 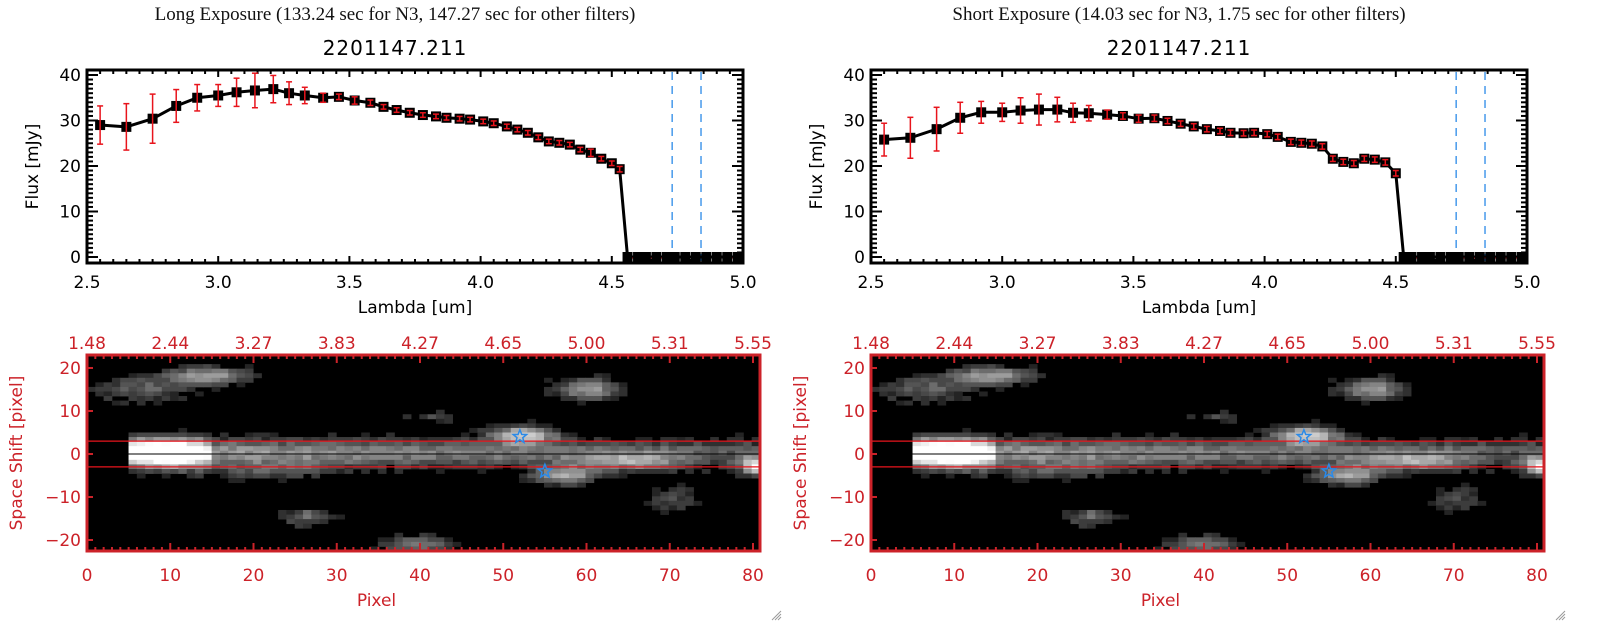 I want to click on shift-tick-label: 10, so click(x=854, y=412).